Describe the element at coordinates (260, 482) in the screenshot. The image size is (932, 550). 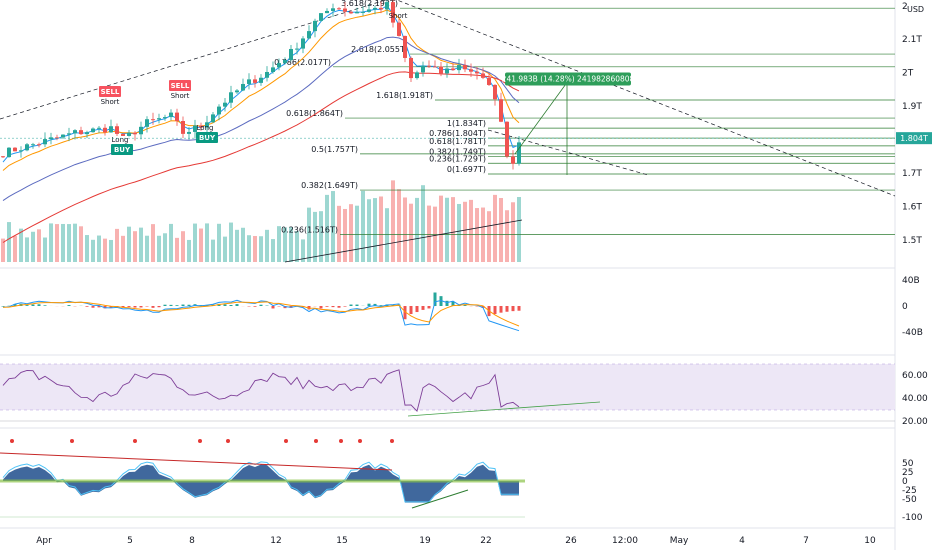
I see `oscillator-line` at that location.